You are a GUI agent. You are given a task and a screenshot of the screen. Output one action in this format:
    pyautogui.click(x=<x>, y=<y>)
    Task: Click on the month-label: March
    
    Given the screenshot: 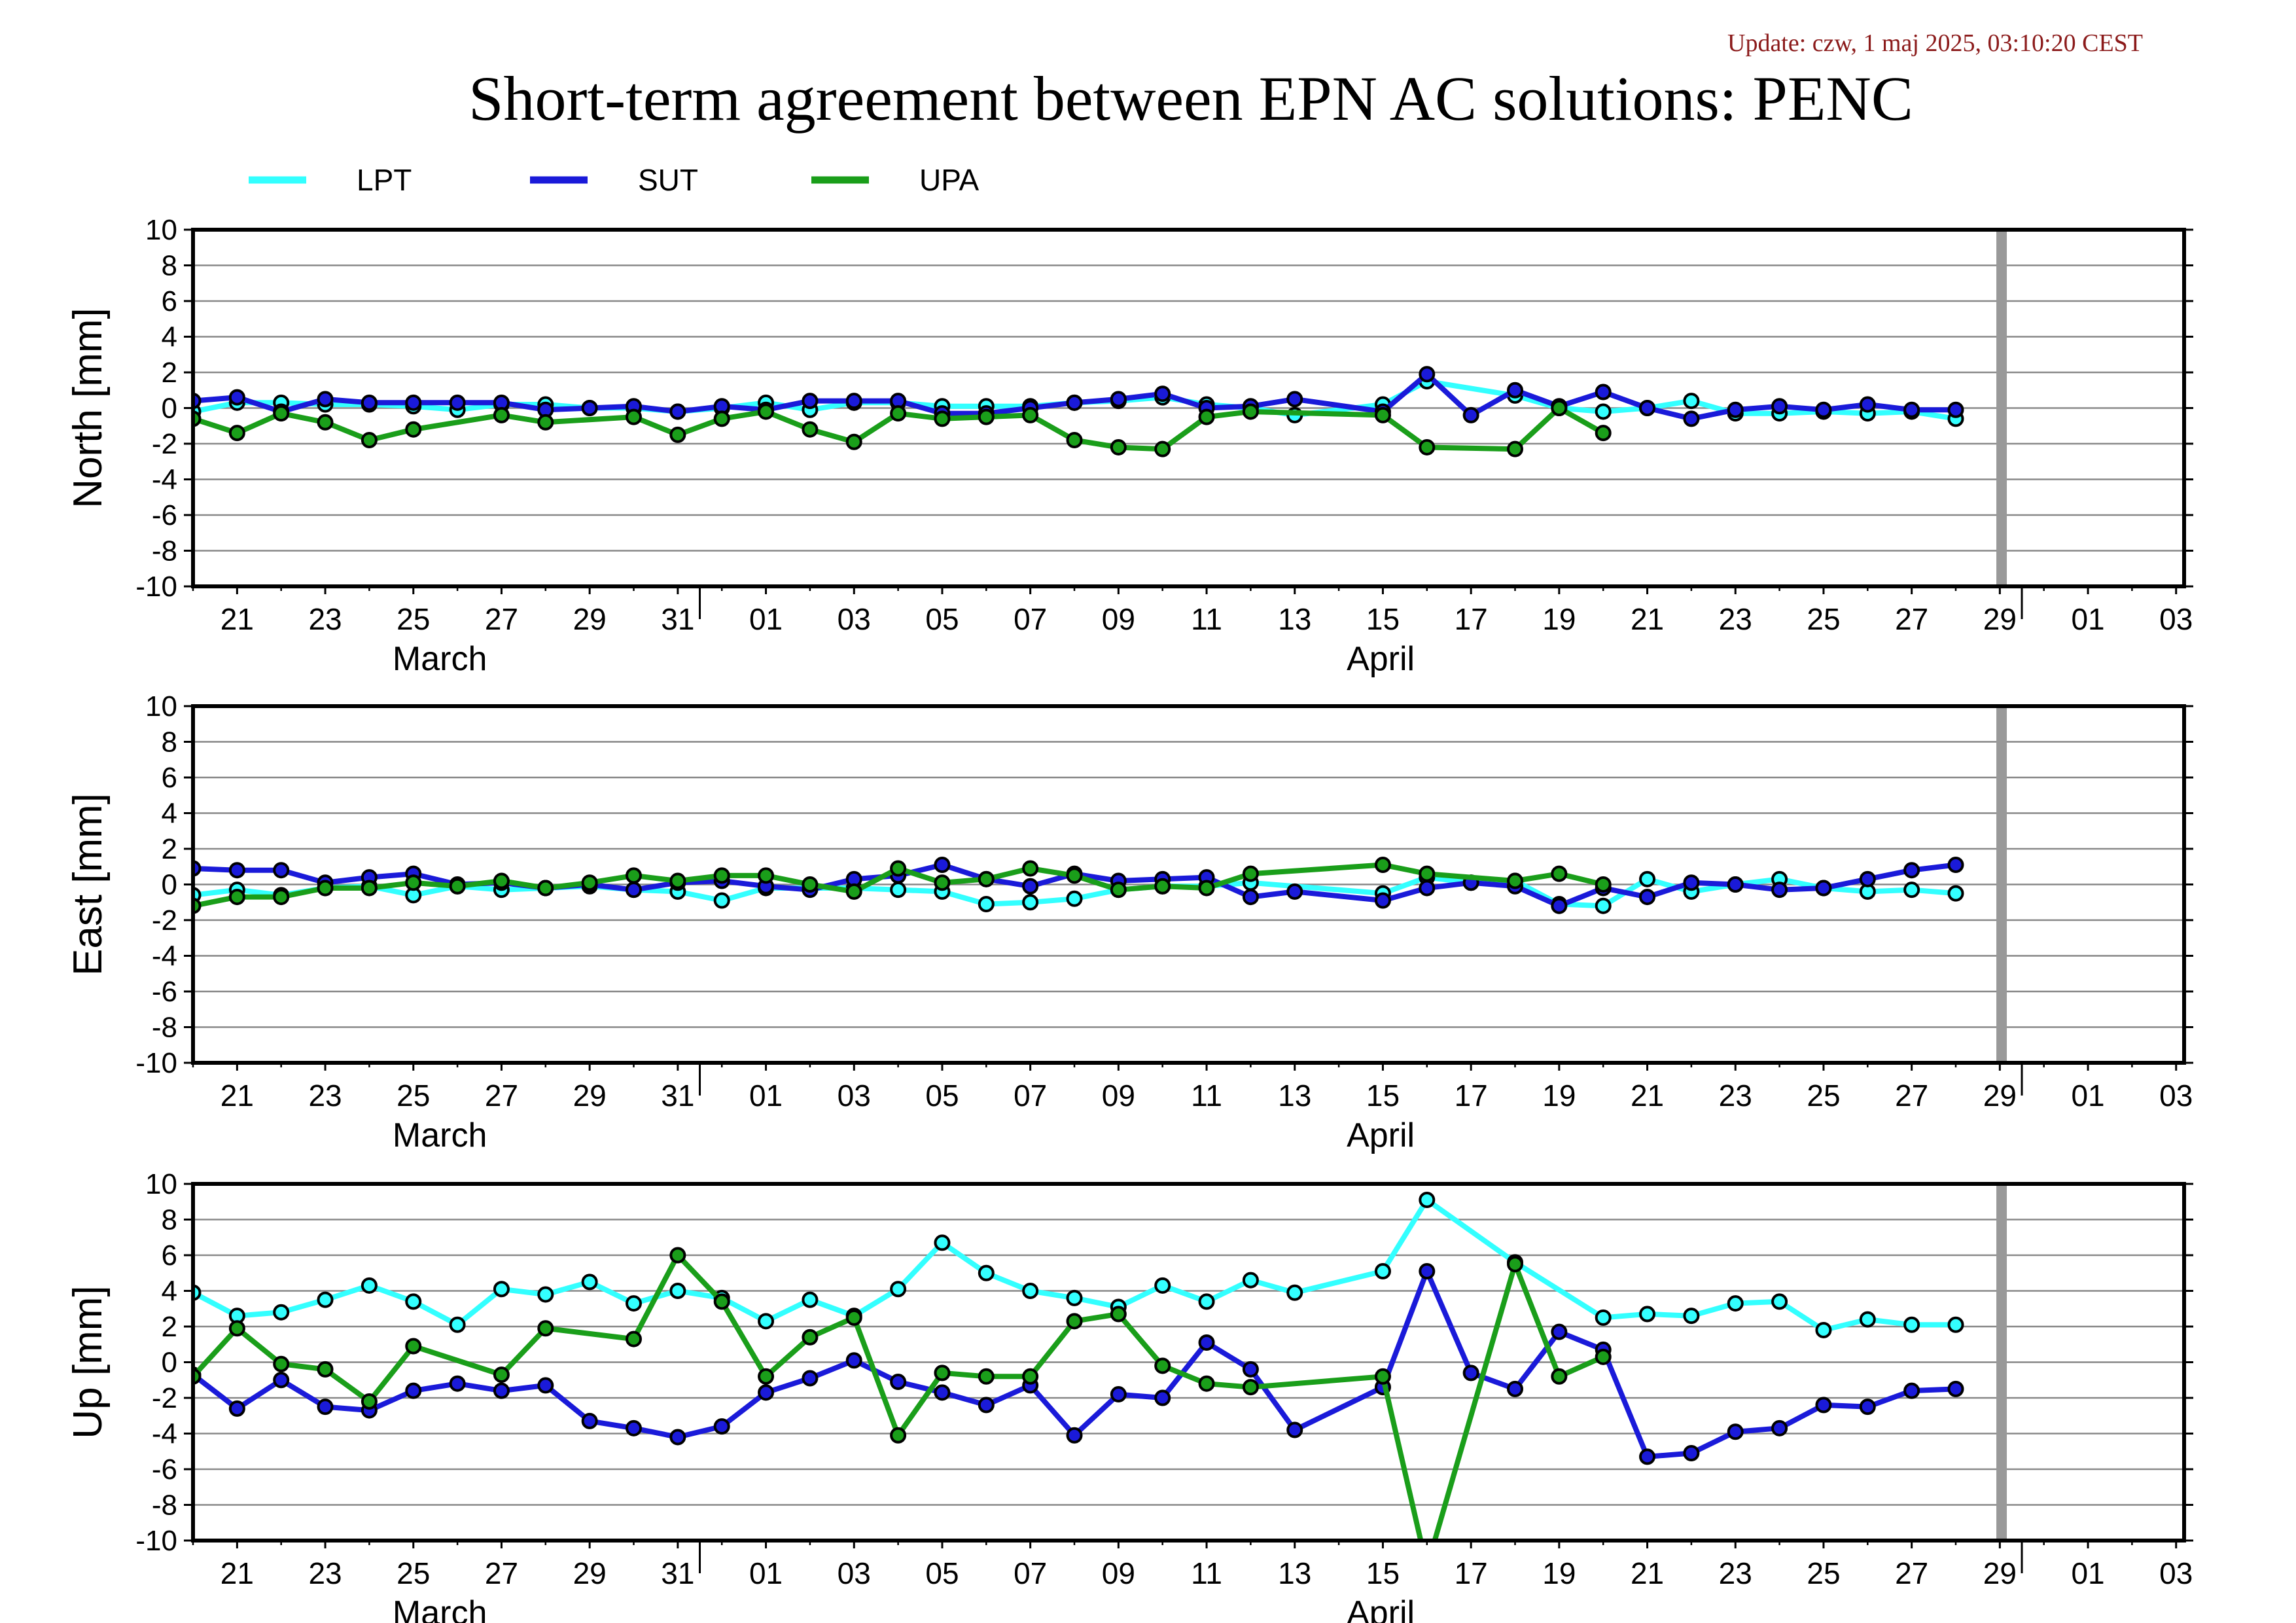 What is the action you would take?
    pyautogui.click(x=440, y=659)
    